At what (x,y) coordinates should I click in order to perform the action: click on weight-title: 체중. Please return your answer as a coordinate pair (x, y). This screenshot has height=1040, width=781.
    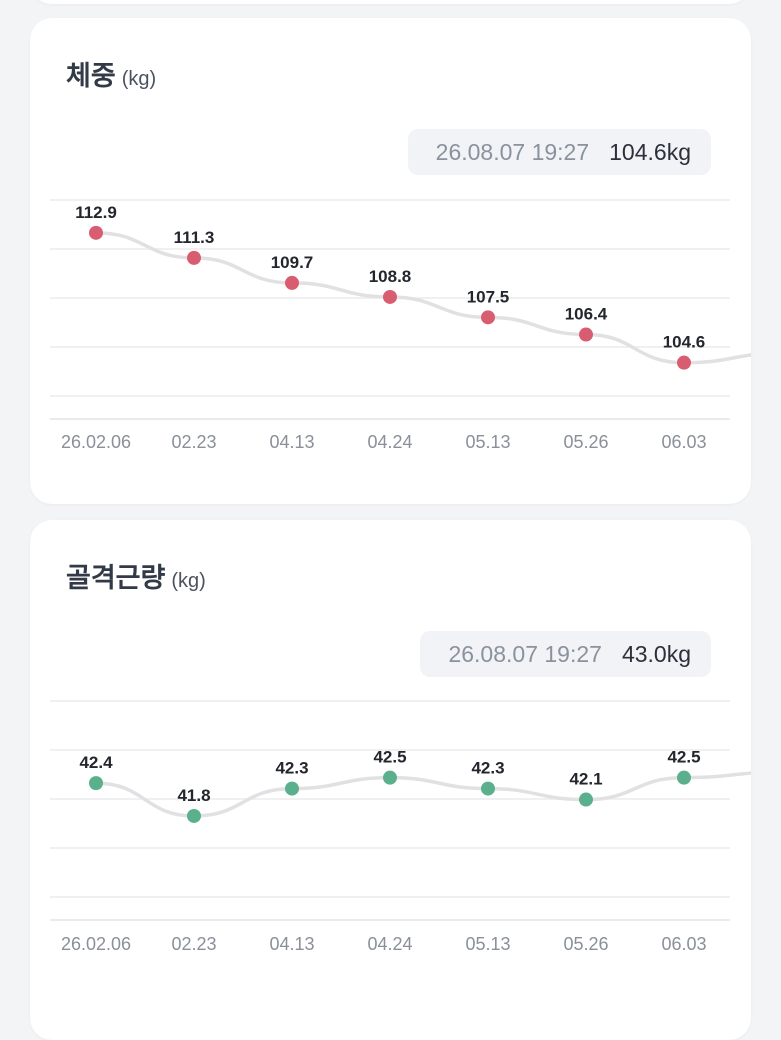
    Looking at the image, I should click on (91, 76).